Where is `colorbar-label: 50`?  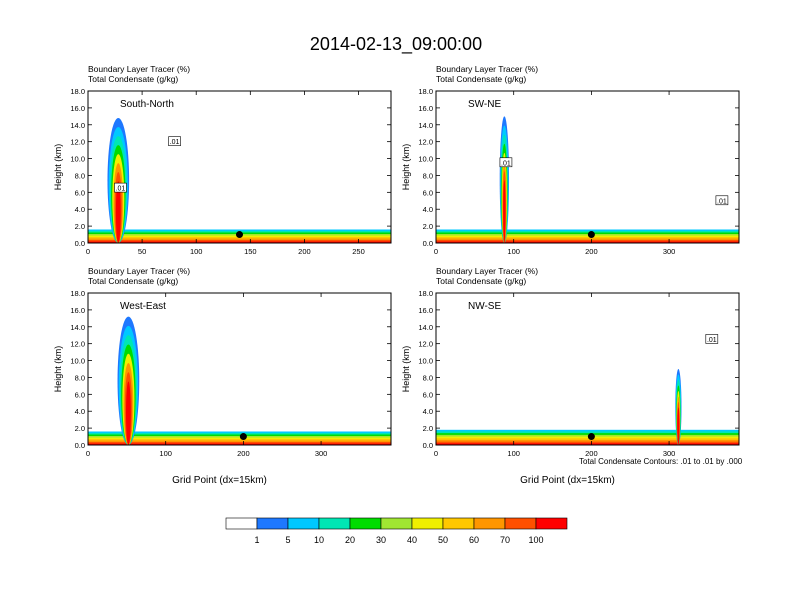
colorbar-label: 50 is located at coordinates (443, 540).